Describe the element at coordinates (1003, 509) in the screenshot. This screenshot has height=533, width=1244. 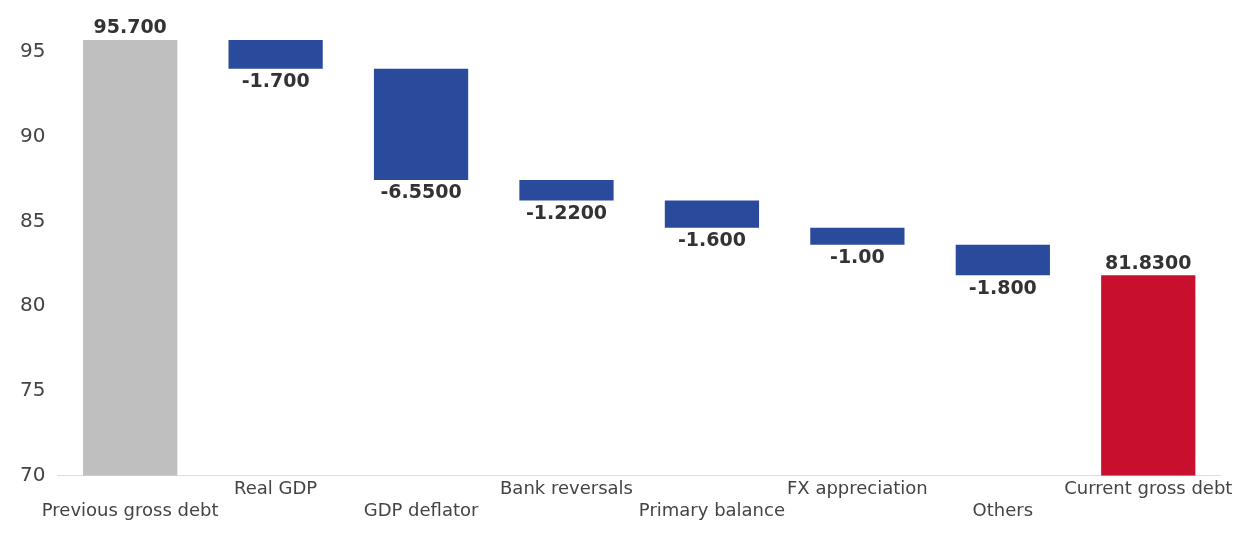
I see `x-tick-label: Others` at that location.